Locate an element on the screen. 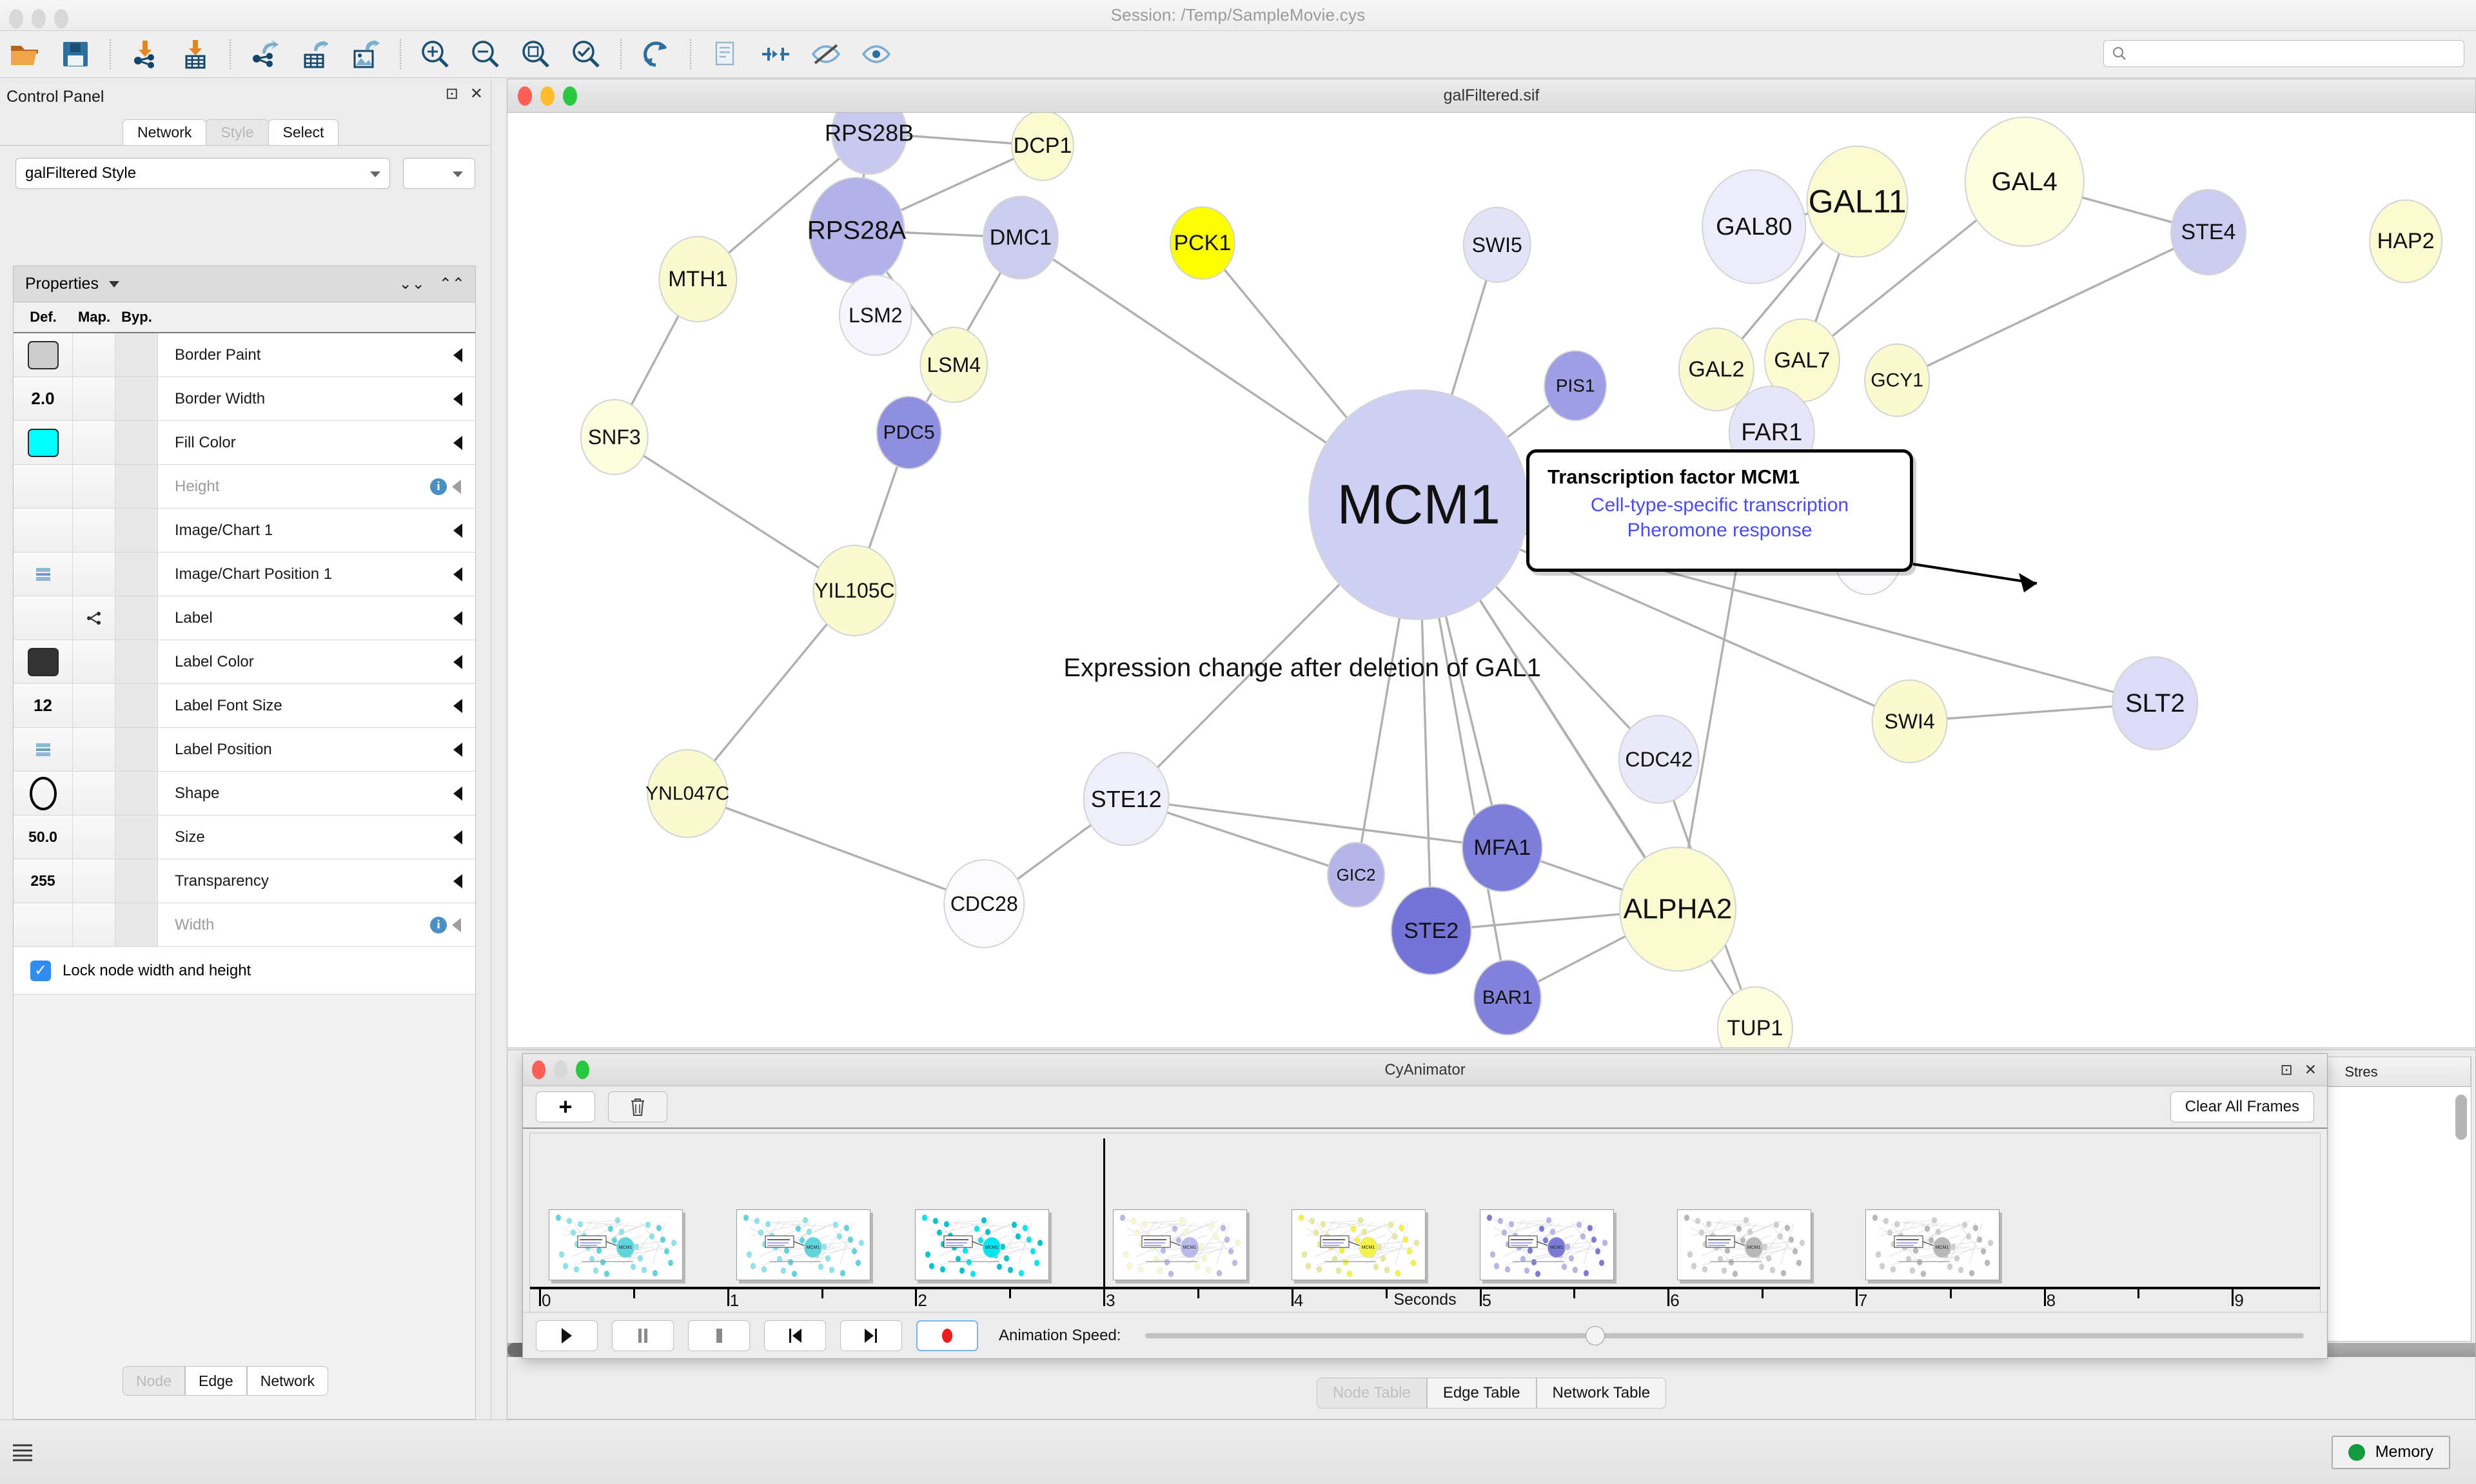 This screenshot has width=2476, height=1484. property-row: Fill Color is located at coordinates (244, 443).